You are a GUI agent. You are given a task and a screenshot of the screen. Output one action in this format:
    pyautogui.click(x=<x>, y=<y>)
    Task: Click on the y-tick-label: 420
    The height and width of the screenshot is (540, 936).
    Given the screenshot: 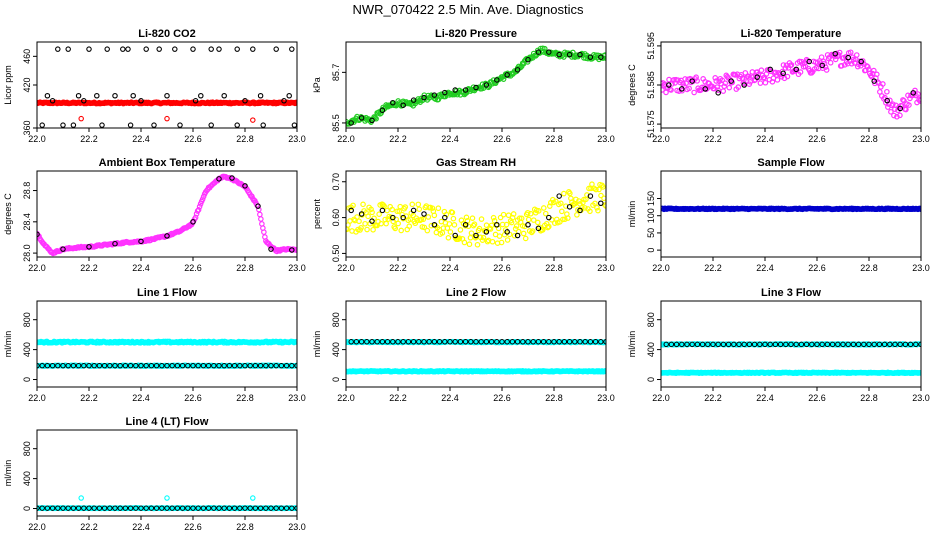 What is the action you would take?
    pyautogui.click(x=27, y=84)
    